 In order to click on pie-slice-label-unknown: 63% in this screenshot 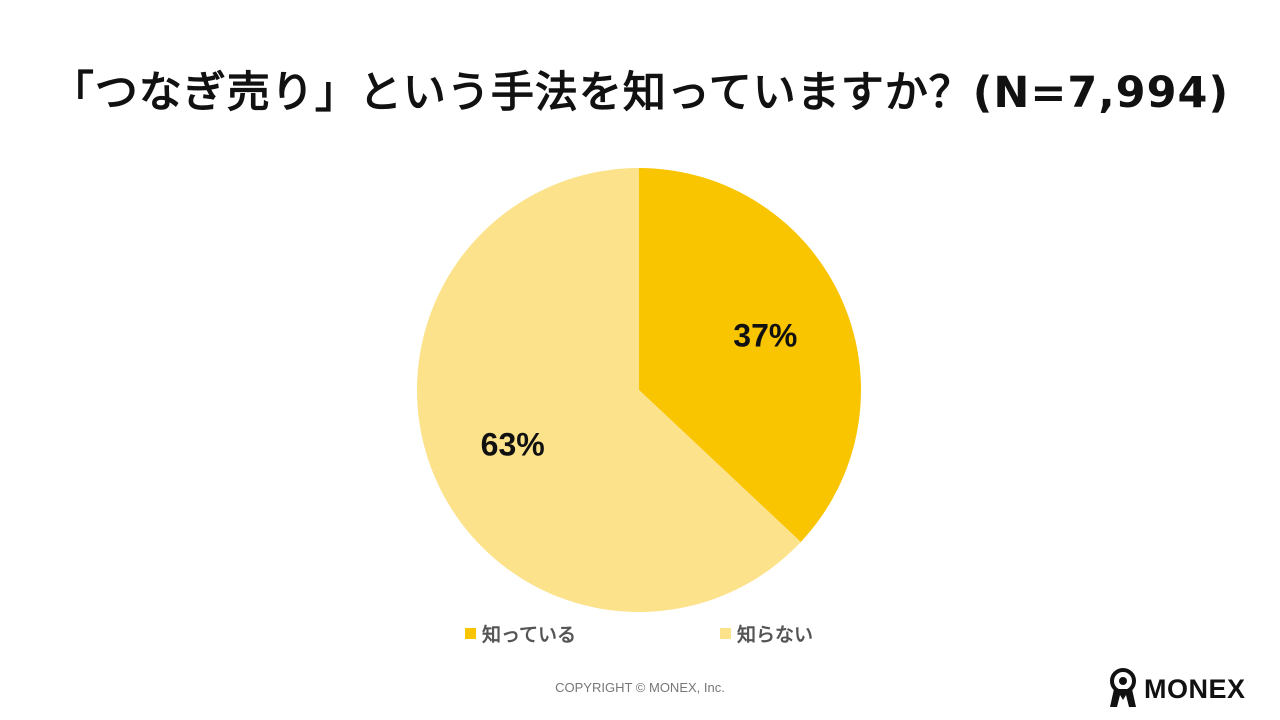, I will do `click(513, 445)`.